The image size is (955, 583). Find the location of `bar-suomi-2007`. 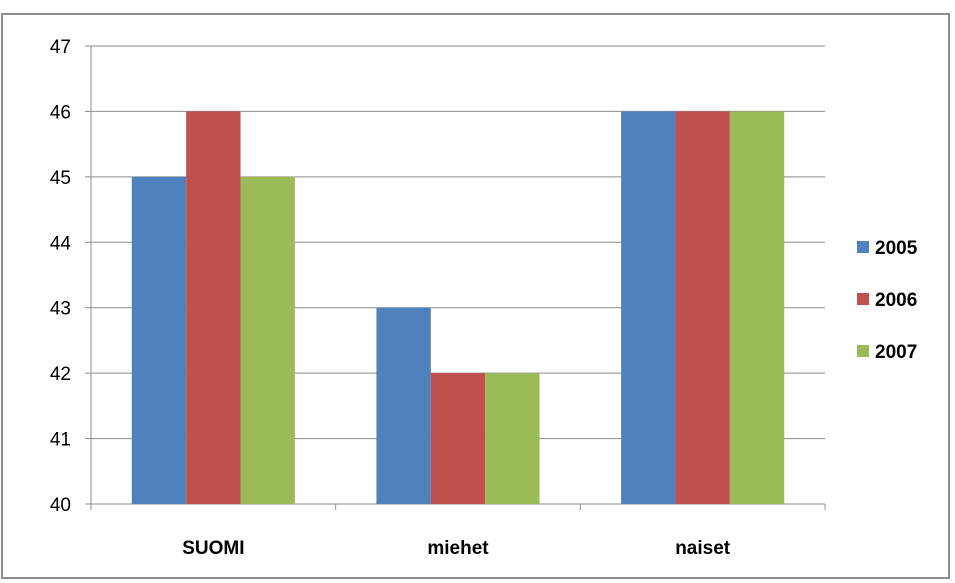

bar-suomi-2007 is located at coordinates (267, 340).